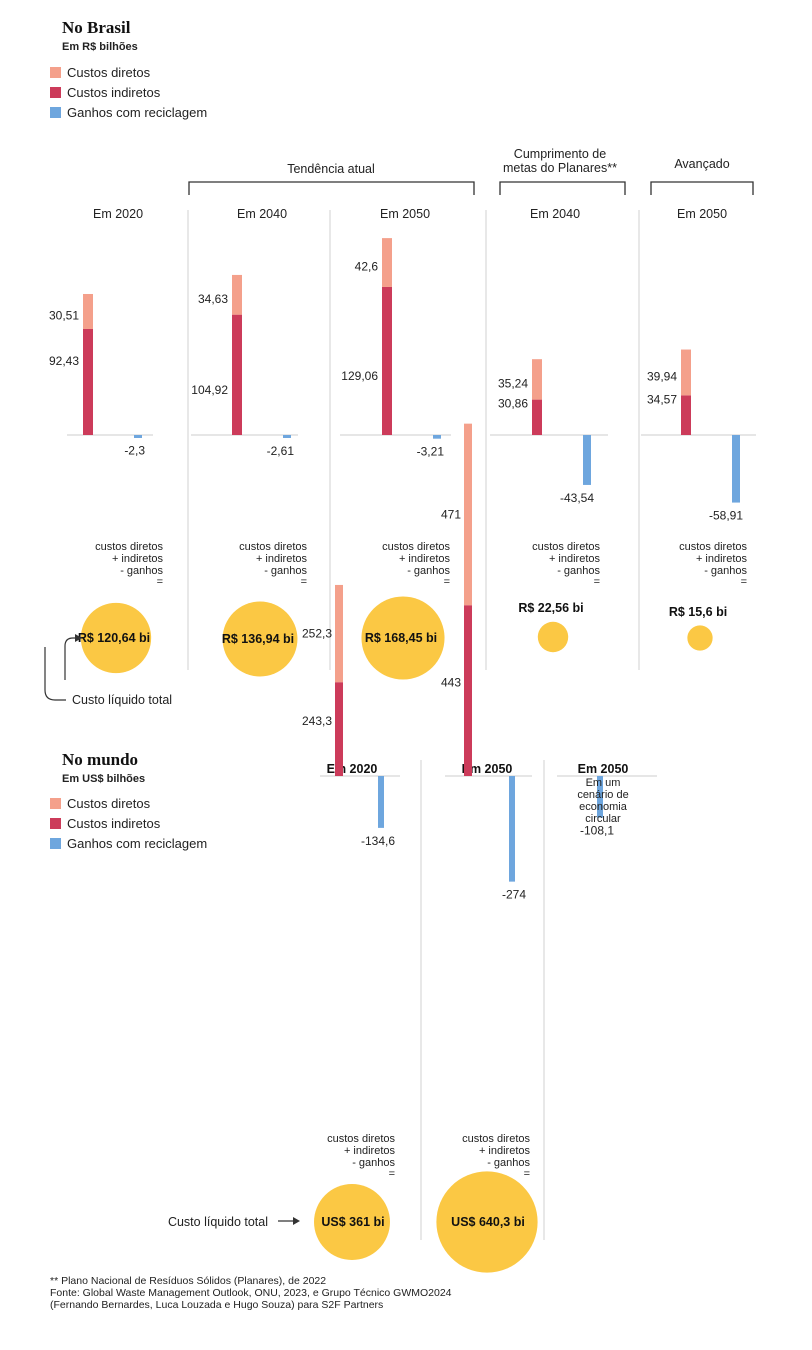 The width and height of the screenshot is (812, 1350). I want to click on group-header-planares: metas do Planares**, so click(560, 168).